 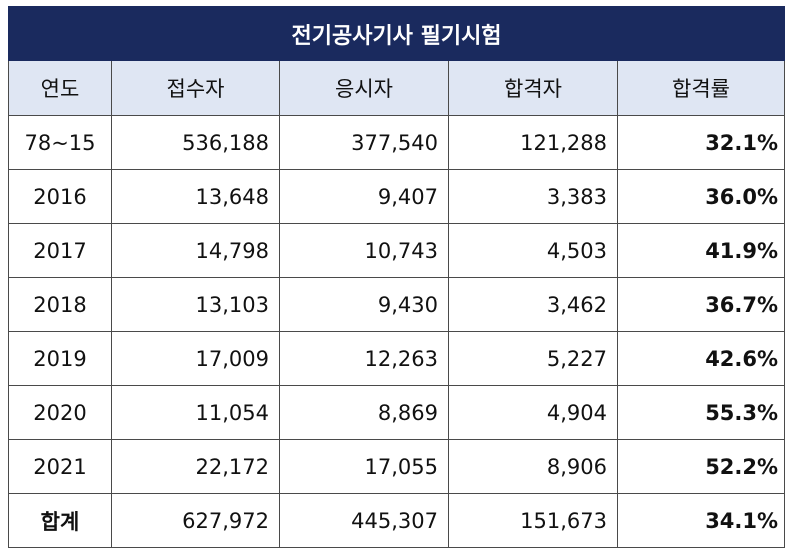 I want to click on cell-applied: 22,172, so click(x=195, y=466).